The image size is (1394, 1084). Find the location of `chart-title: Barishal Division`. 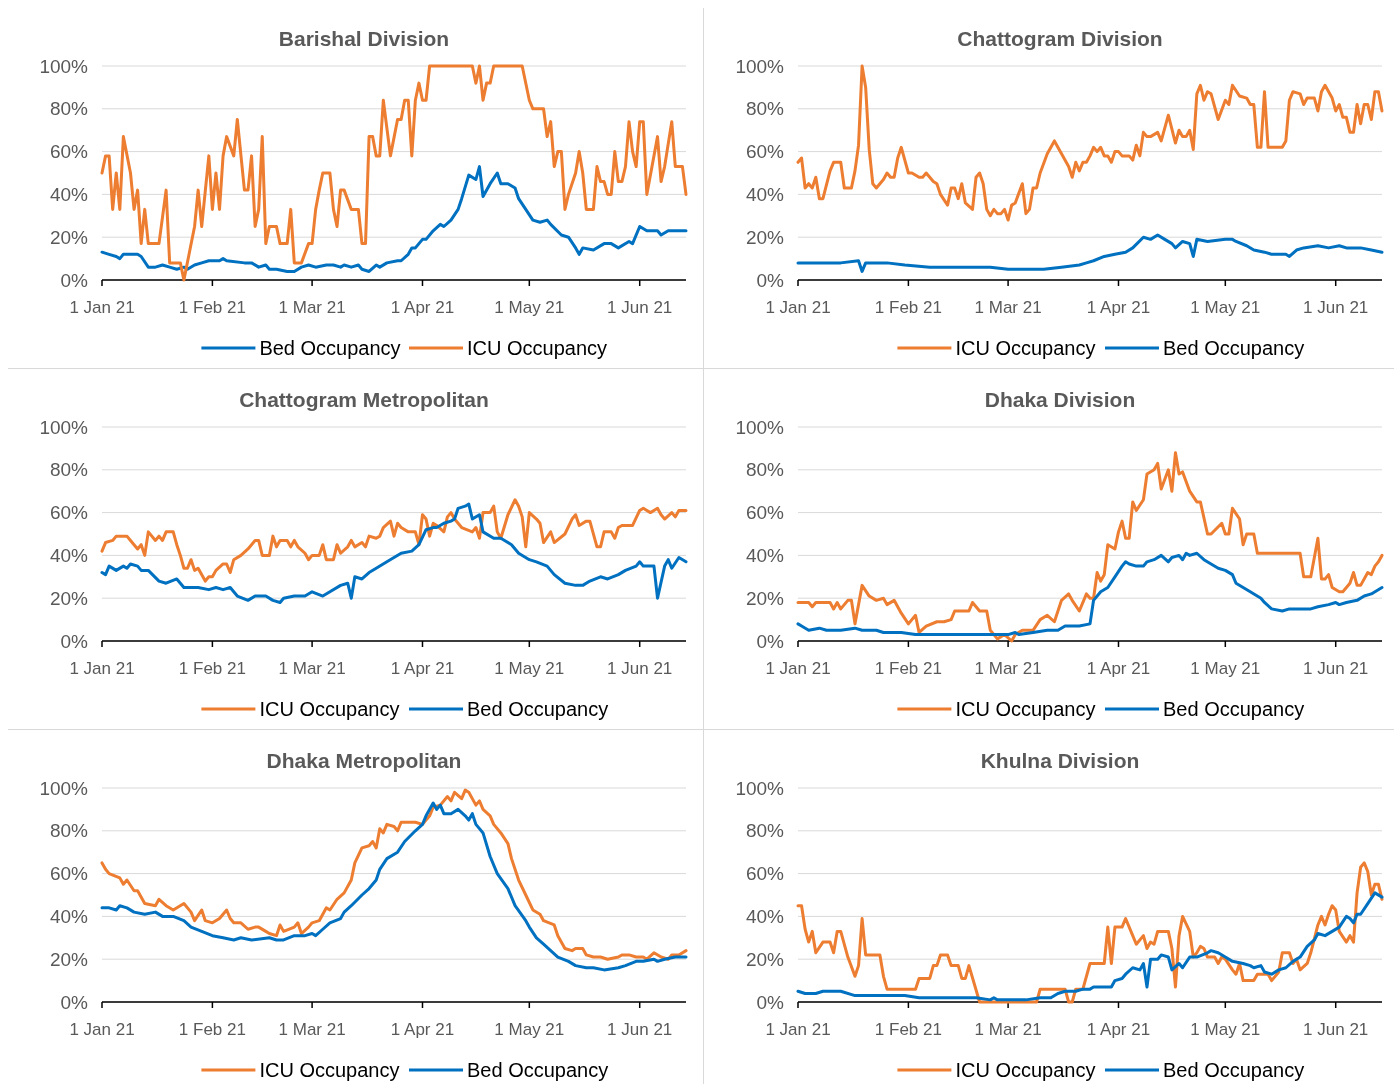

chart-title: Barishal Division is located at coordinates (364, 38).